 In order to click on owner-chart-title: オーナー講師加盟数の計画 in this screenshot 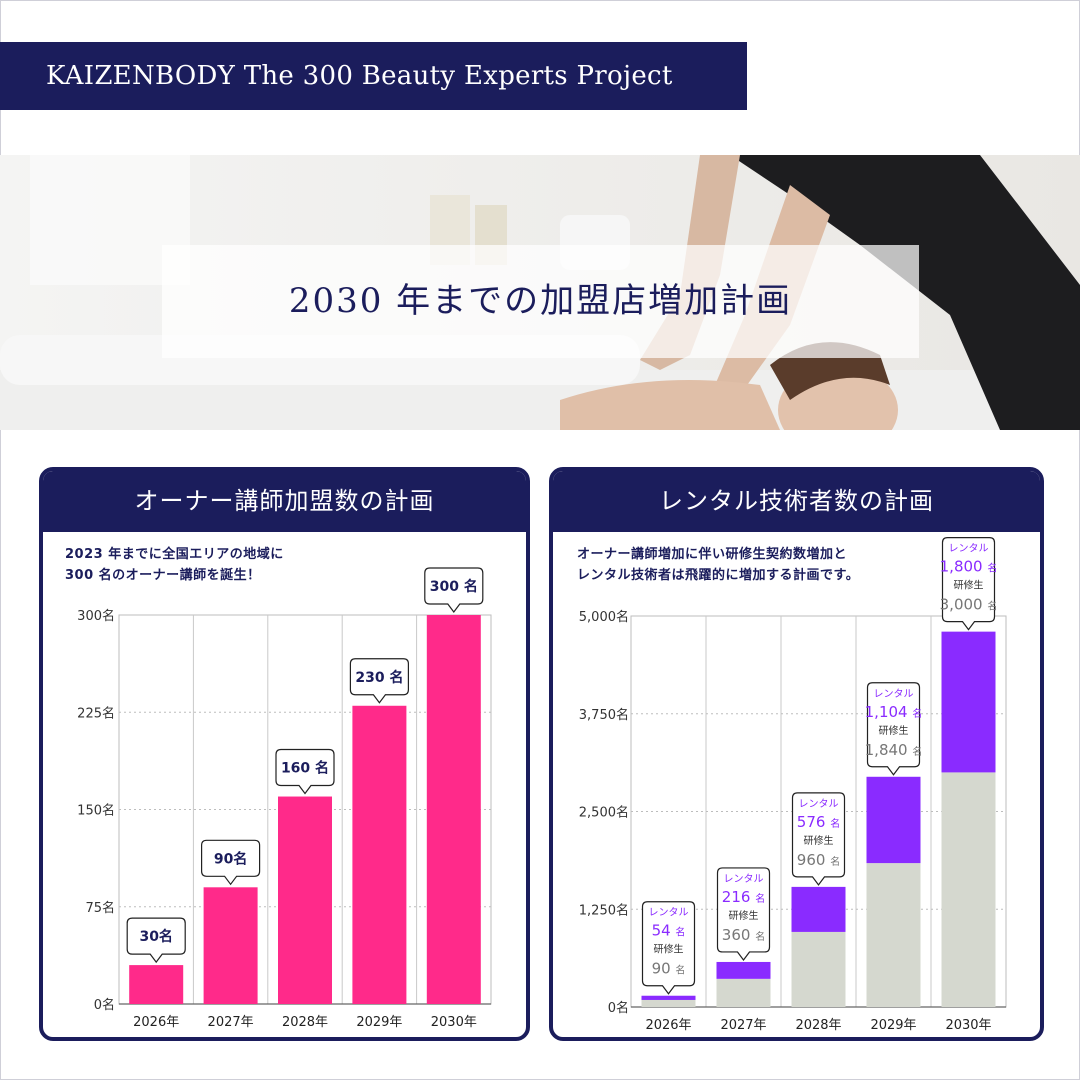, I will do `click(284, 501)`.